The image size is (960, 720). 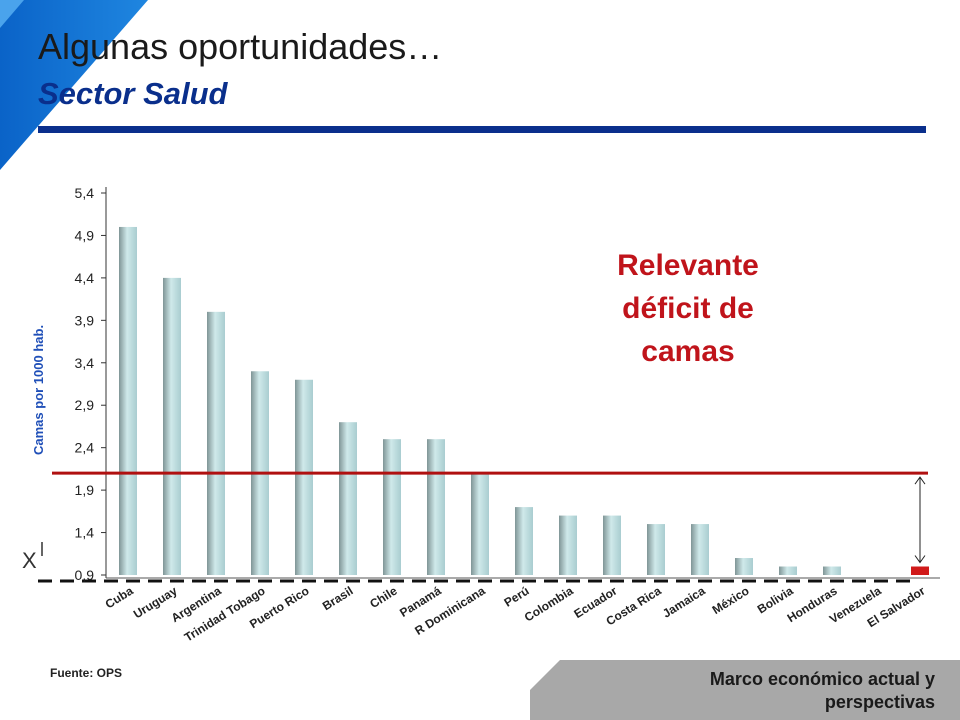 I want to click on footer-band, so click(x=745, y=690).